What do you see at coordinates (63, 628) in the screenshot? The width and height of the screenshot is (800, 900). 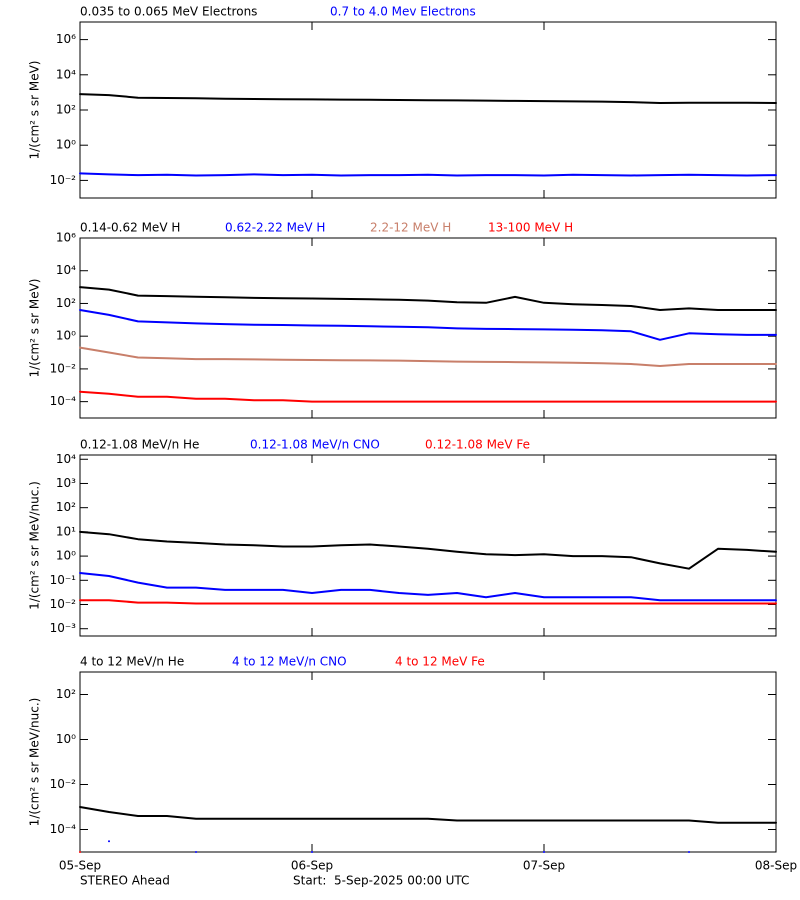 I see `y-tick-label: 10⁻³` at bounding box center [63, 628].